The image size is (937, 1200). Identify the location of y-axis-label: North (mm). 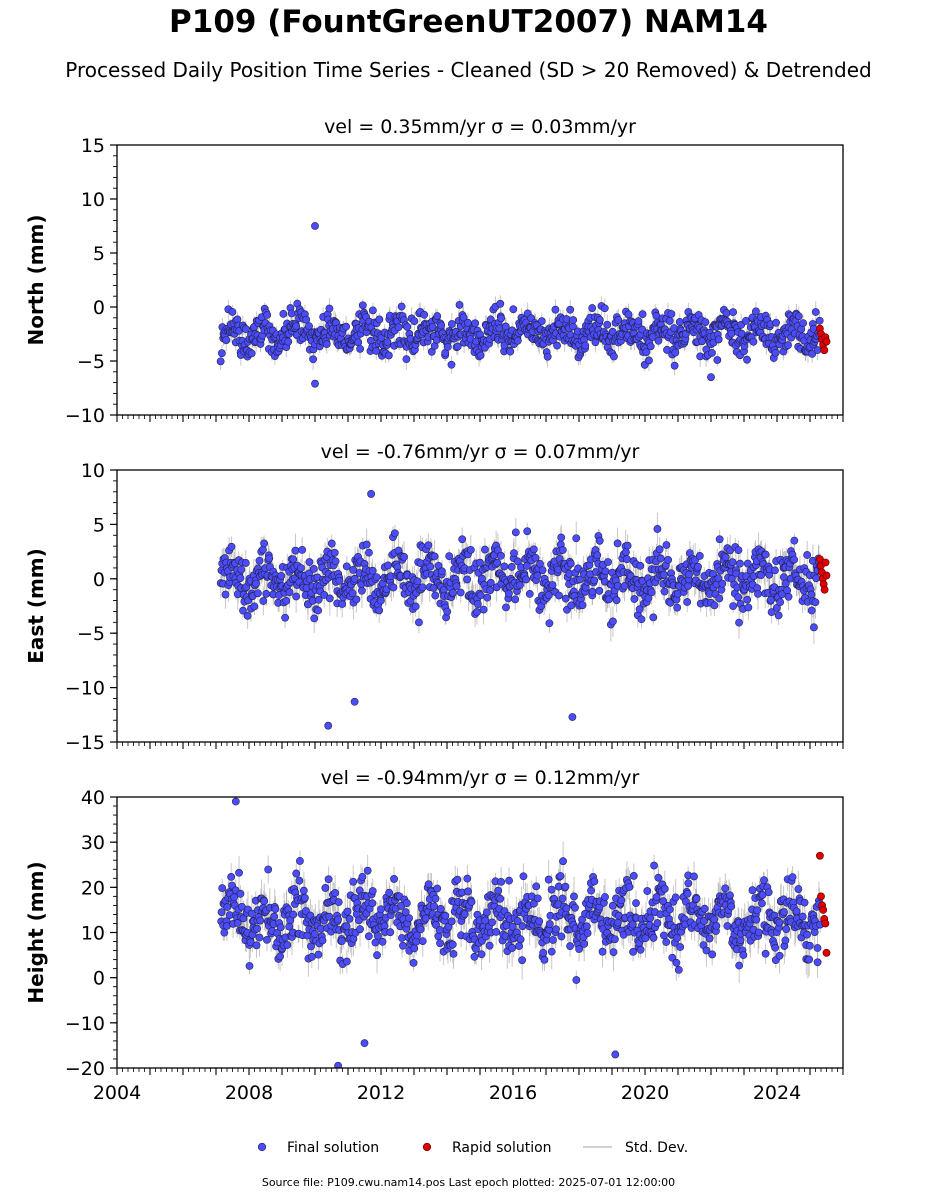
(36, 279).